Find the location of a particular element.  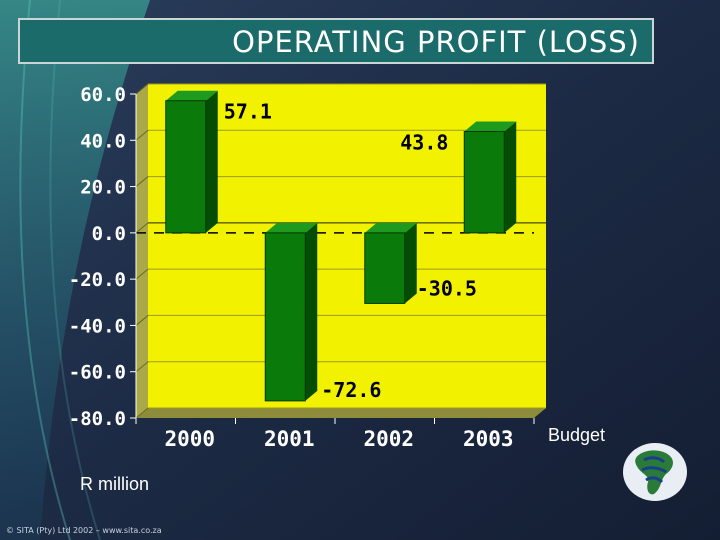

x-category-label: 2002 is located at coordinates (388, 439).